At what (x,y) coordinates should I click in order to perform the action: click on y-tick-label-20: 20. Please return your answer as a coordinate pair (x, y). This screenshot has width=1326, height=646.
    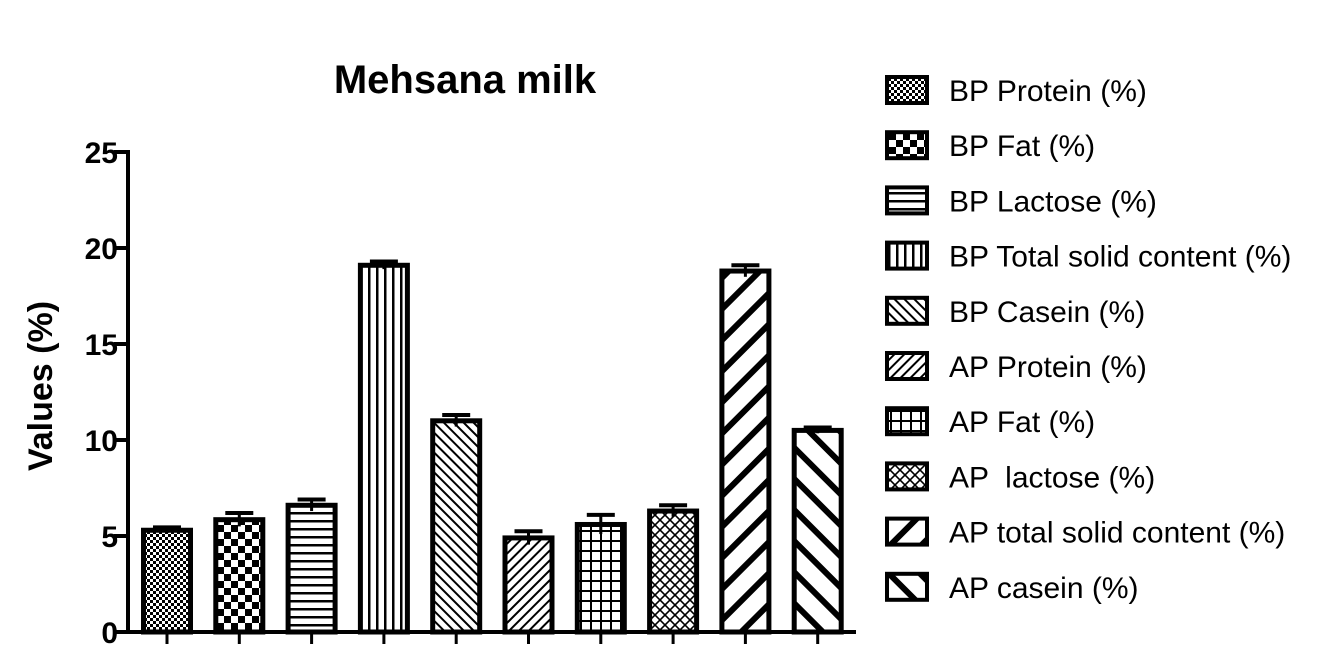
    Looking at the image, I should click on (101, 249).